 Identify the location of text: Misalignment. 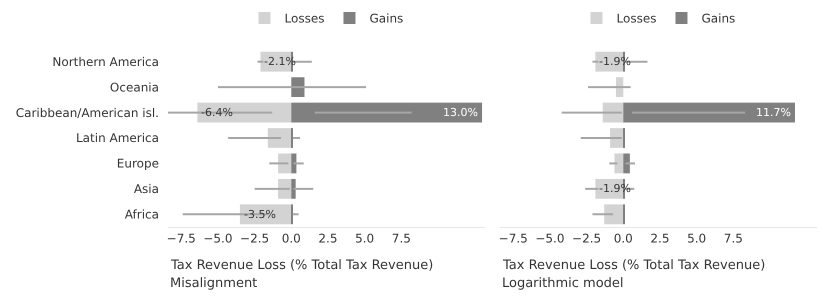
(214, 283).